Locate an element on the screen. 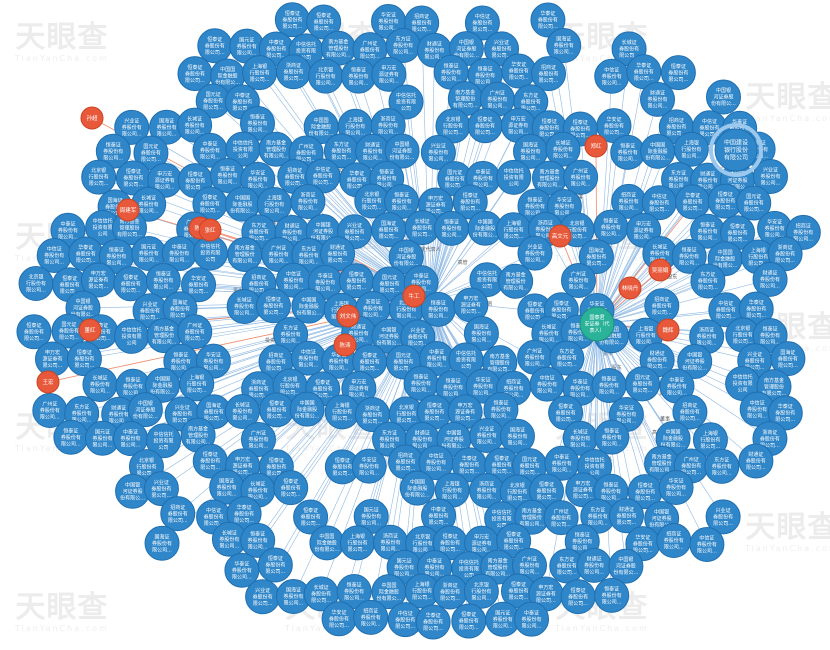  person-node: 周建军 is located at coordinates (128, 210).